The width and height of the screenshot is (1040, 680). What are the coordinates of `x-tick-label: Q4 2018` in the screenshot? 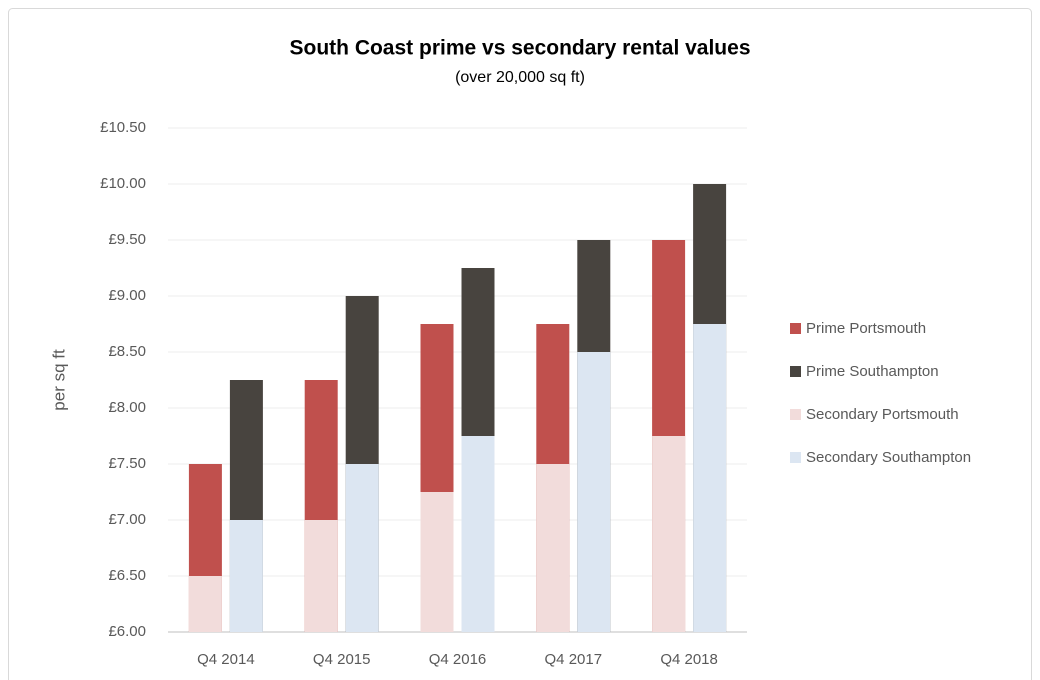 It's located at (689, 659).